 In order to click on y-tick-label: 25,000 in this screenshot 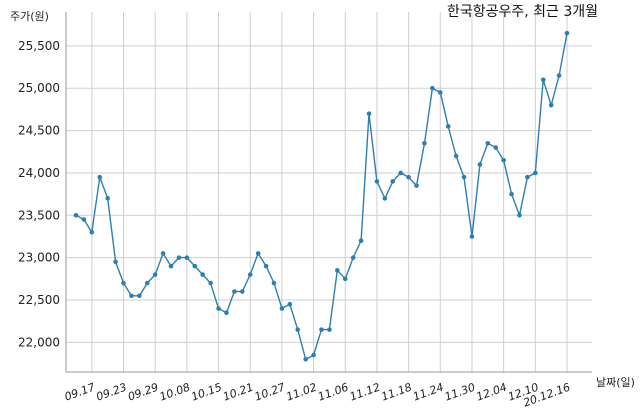, I will do `click(39, 88)`.